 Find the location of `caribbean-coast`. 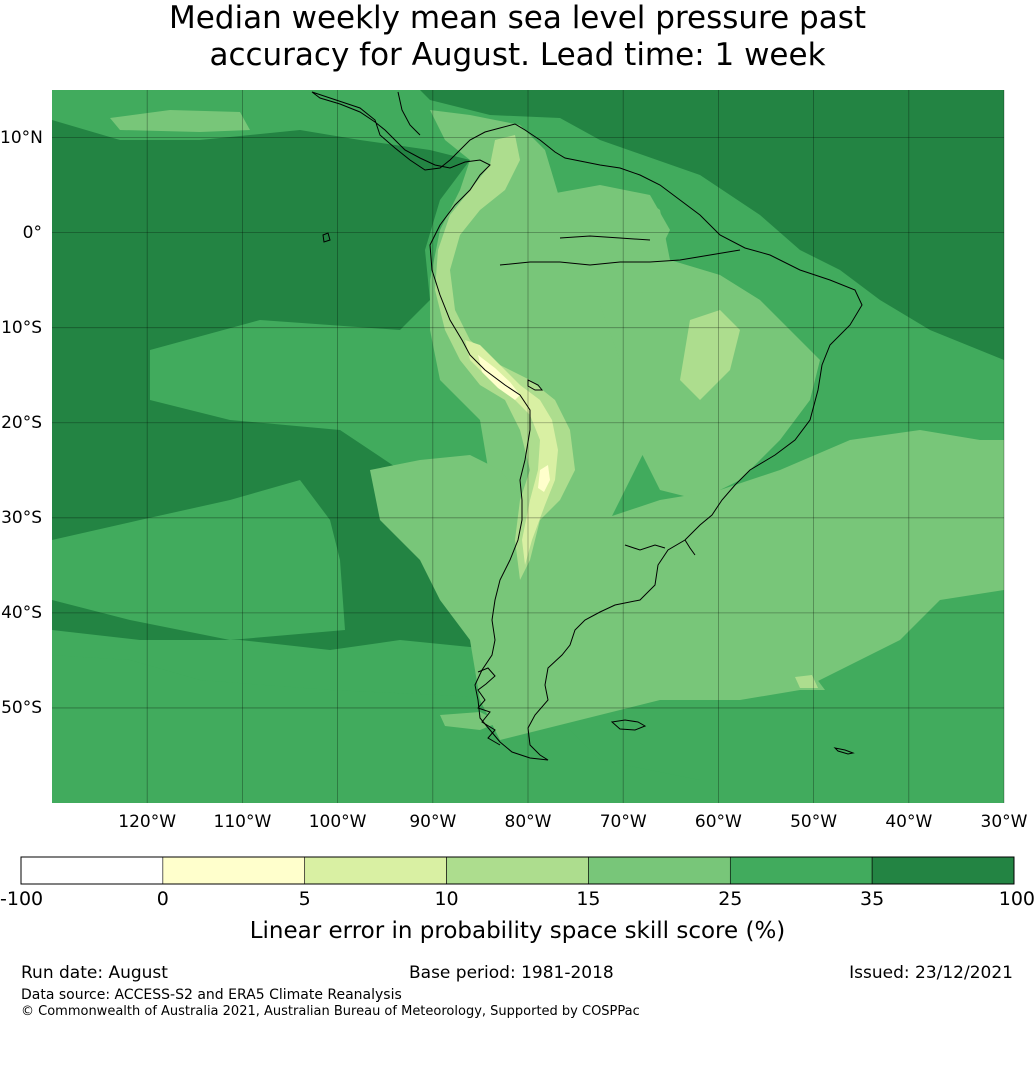

caribbean-coast is located at coordinates (409, 113).